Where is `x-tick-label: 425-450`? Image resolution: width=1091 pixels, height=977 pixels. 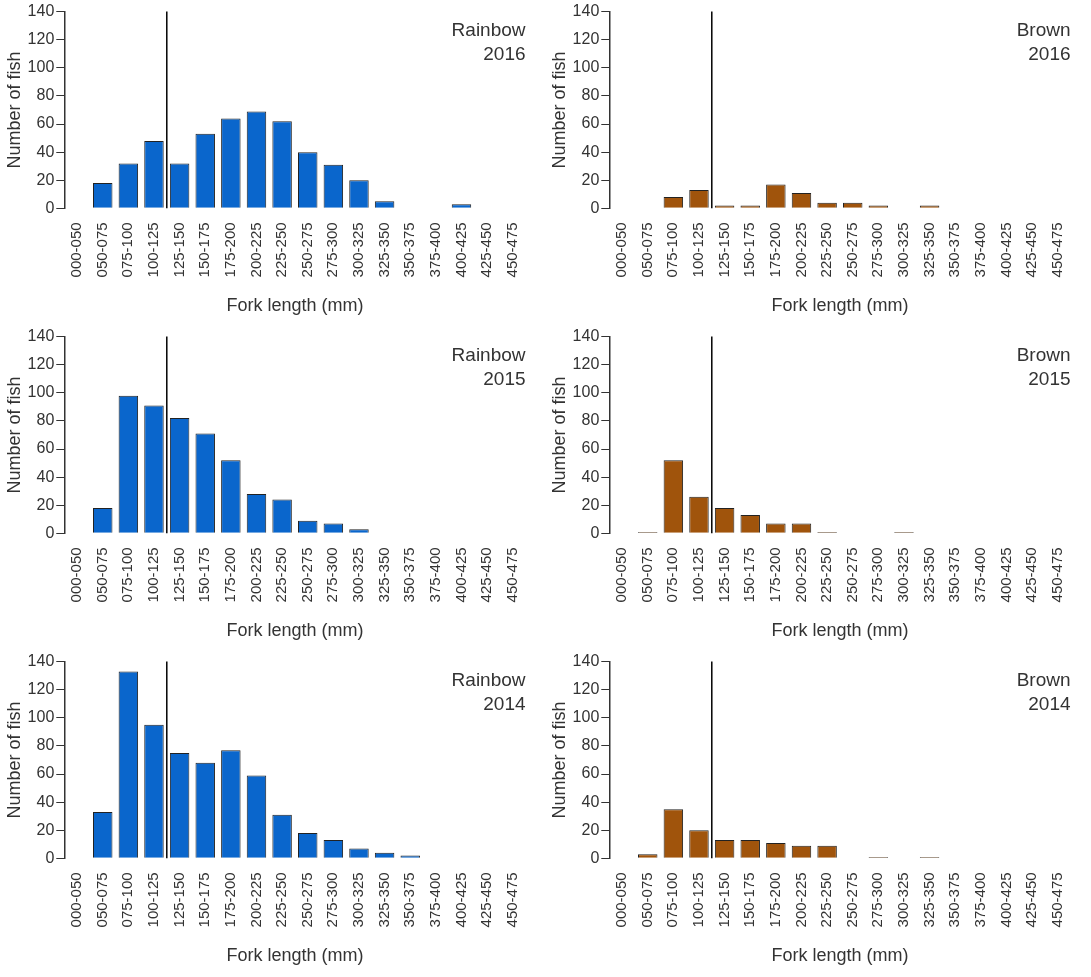 x-tick-label: 425-450 is located at coordinates (1031, 575).